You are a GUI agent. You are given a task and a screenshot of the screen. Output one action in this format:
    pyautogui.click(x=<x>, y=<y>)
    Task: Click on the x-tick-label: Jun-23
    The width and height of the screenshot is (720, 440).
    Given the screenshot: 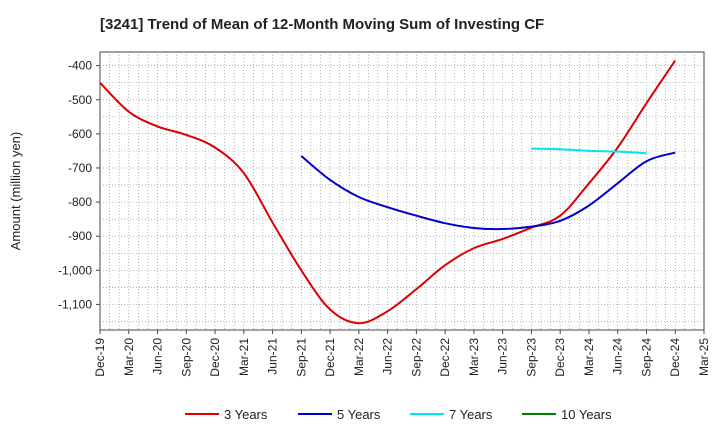 What is the action you would take?
    pyautogui.click(x=503, y=356)
    